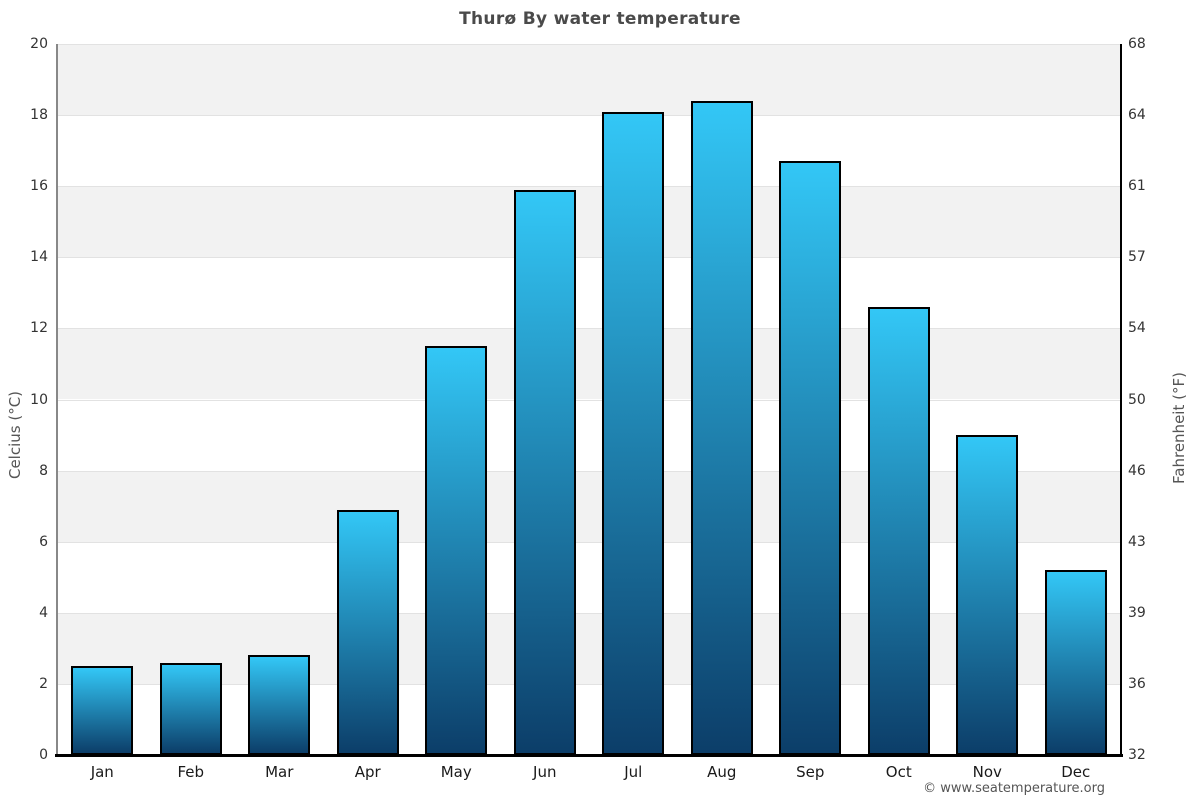 Image resolution: width=1200 pixels, height=800 pixels. Describe the element at coordinates (39, 44) in the screenshot. I see `y-tick-left-20: 20` at that location.